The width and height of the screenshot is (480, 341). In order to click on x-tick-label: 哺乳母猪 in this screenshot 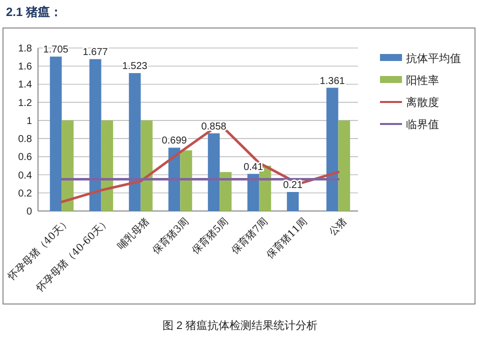, I will do `click(133, 234)`.